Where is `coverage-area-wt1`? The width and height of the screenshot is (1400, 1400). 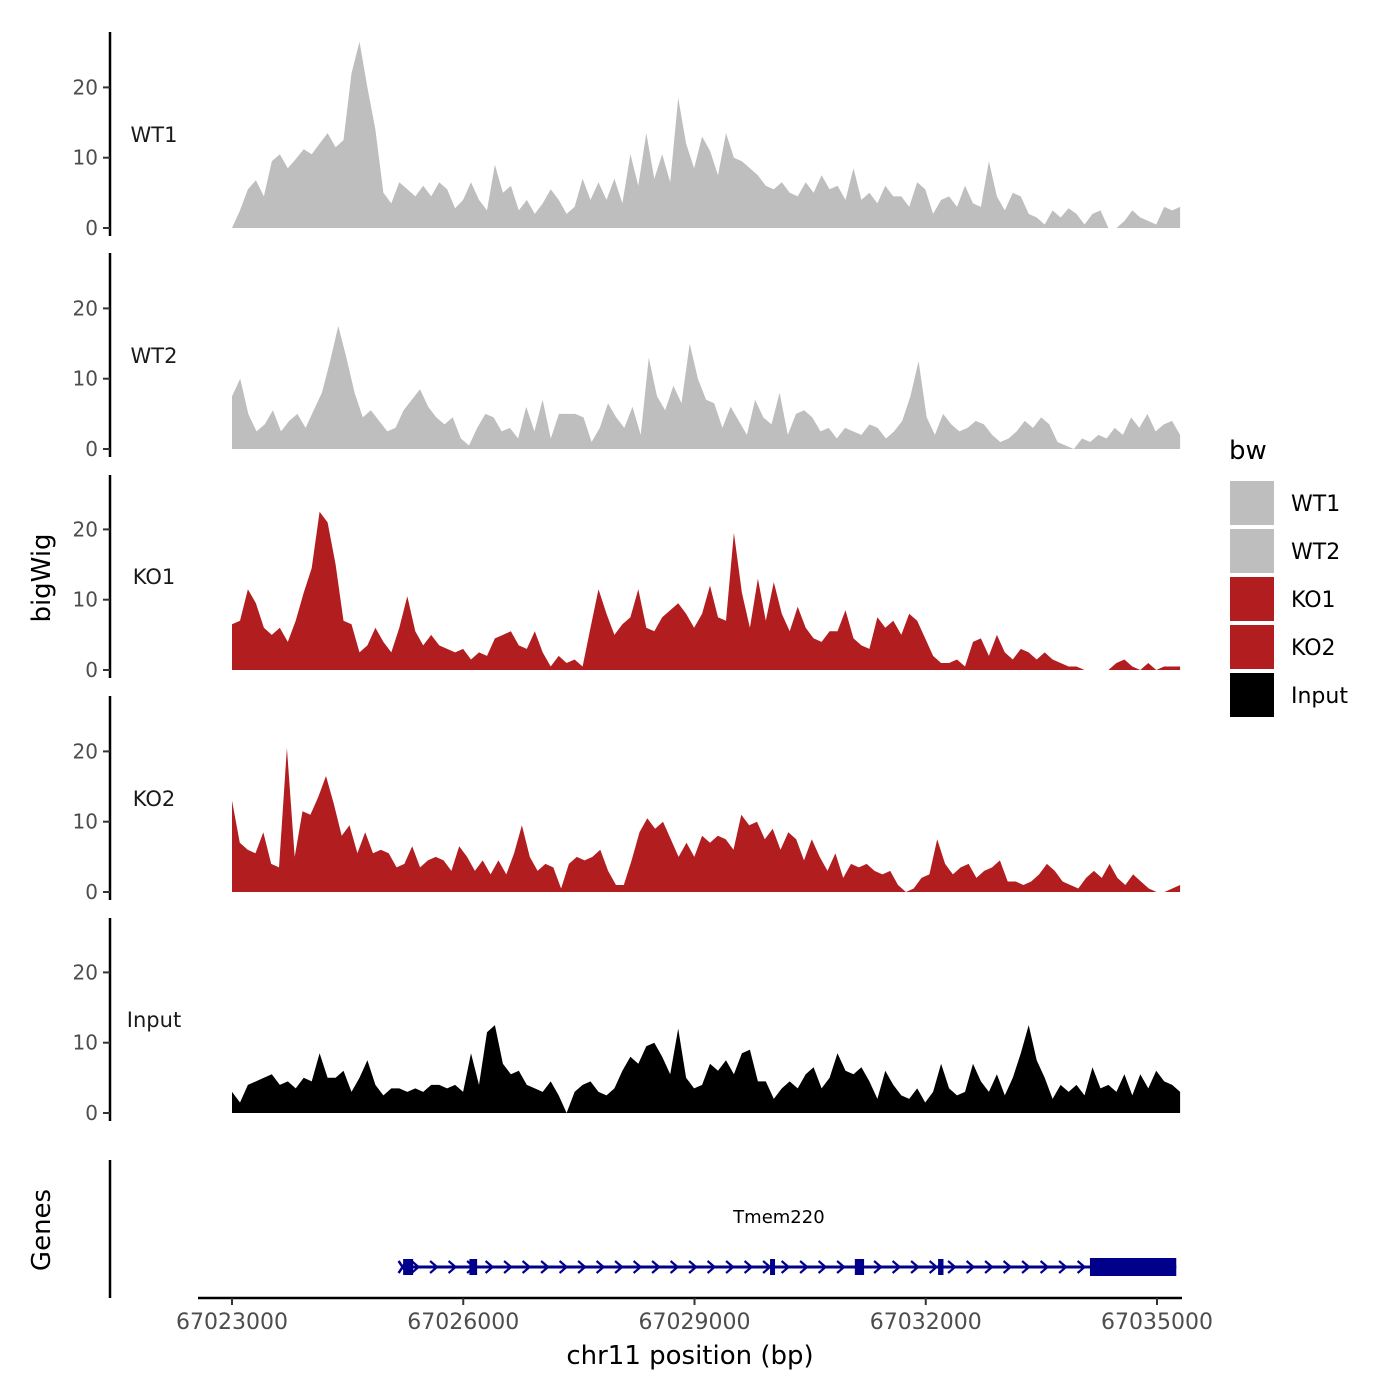 coverage-area-wt1 is located at coordinates (706, 135).